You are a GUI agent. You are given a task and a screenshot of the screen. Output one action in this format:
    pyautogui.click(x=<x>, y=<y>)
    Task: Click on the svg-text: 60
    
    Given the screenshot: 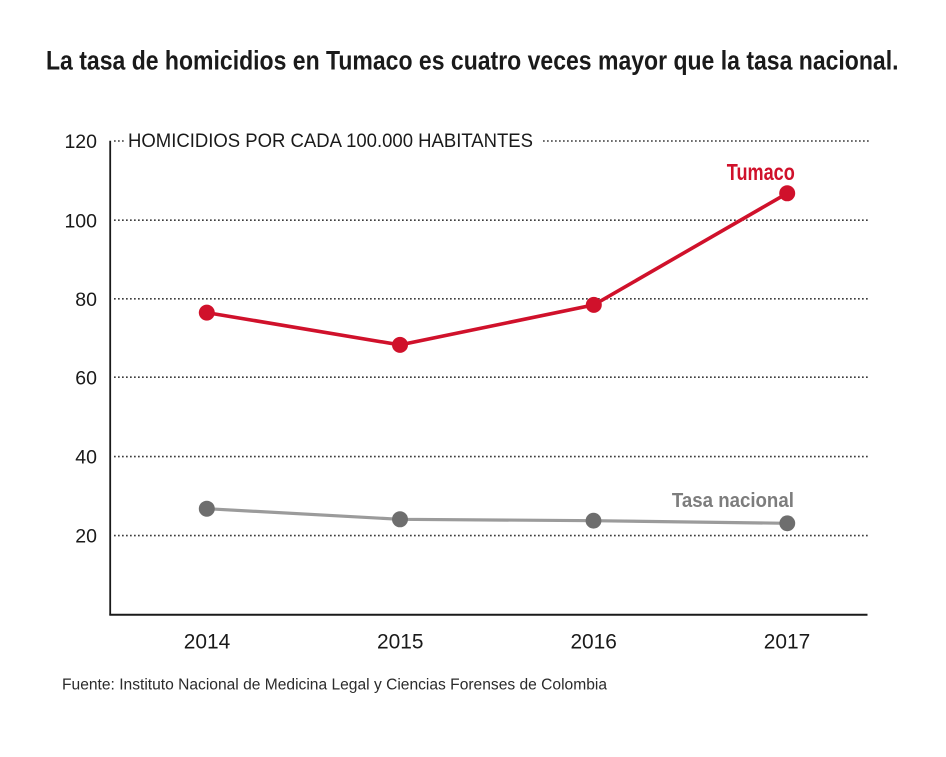 What is the action you would take?
    pyautogui.click(x=86, y=378)
    